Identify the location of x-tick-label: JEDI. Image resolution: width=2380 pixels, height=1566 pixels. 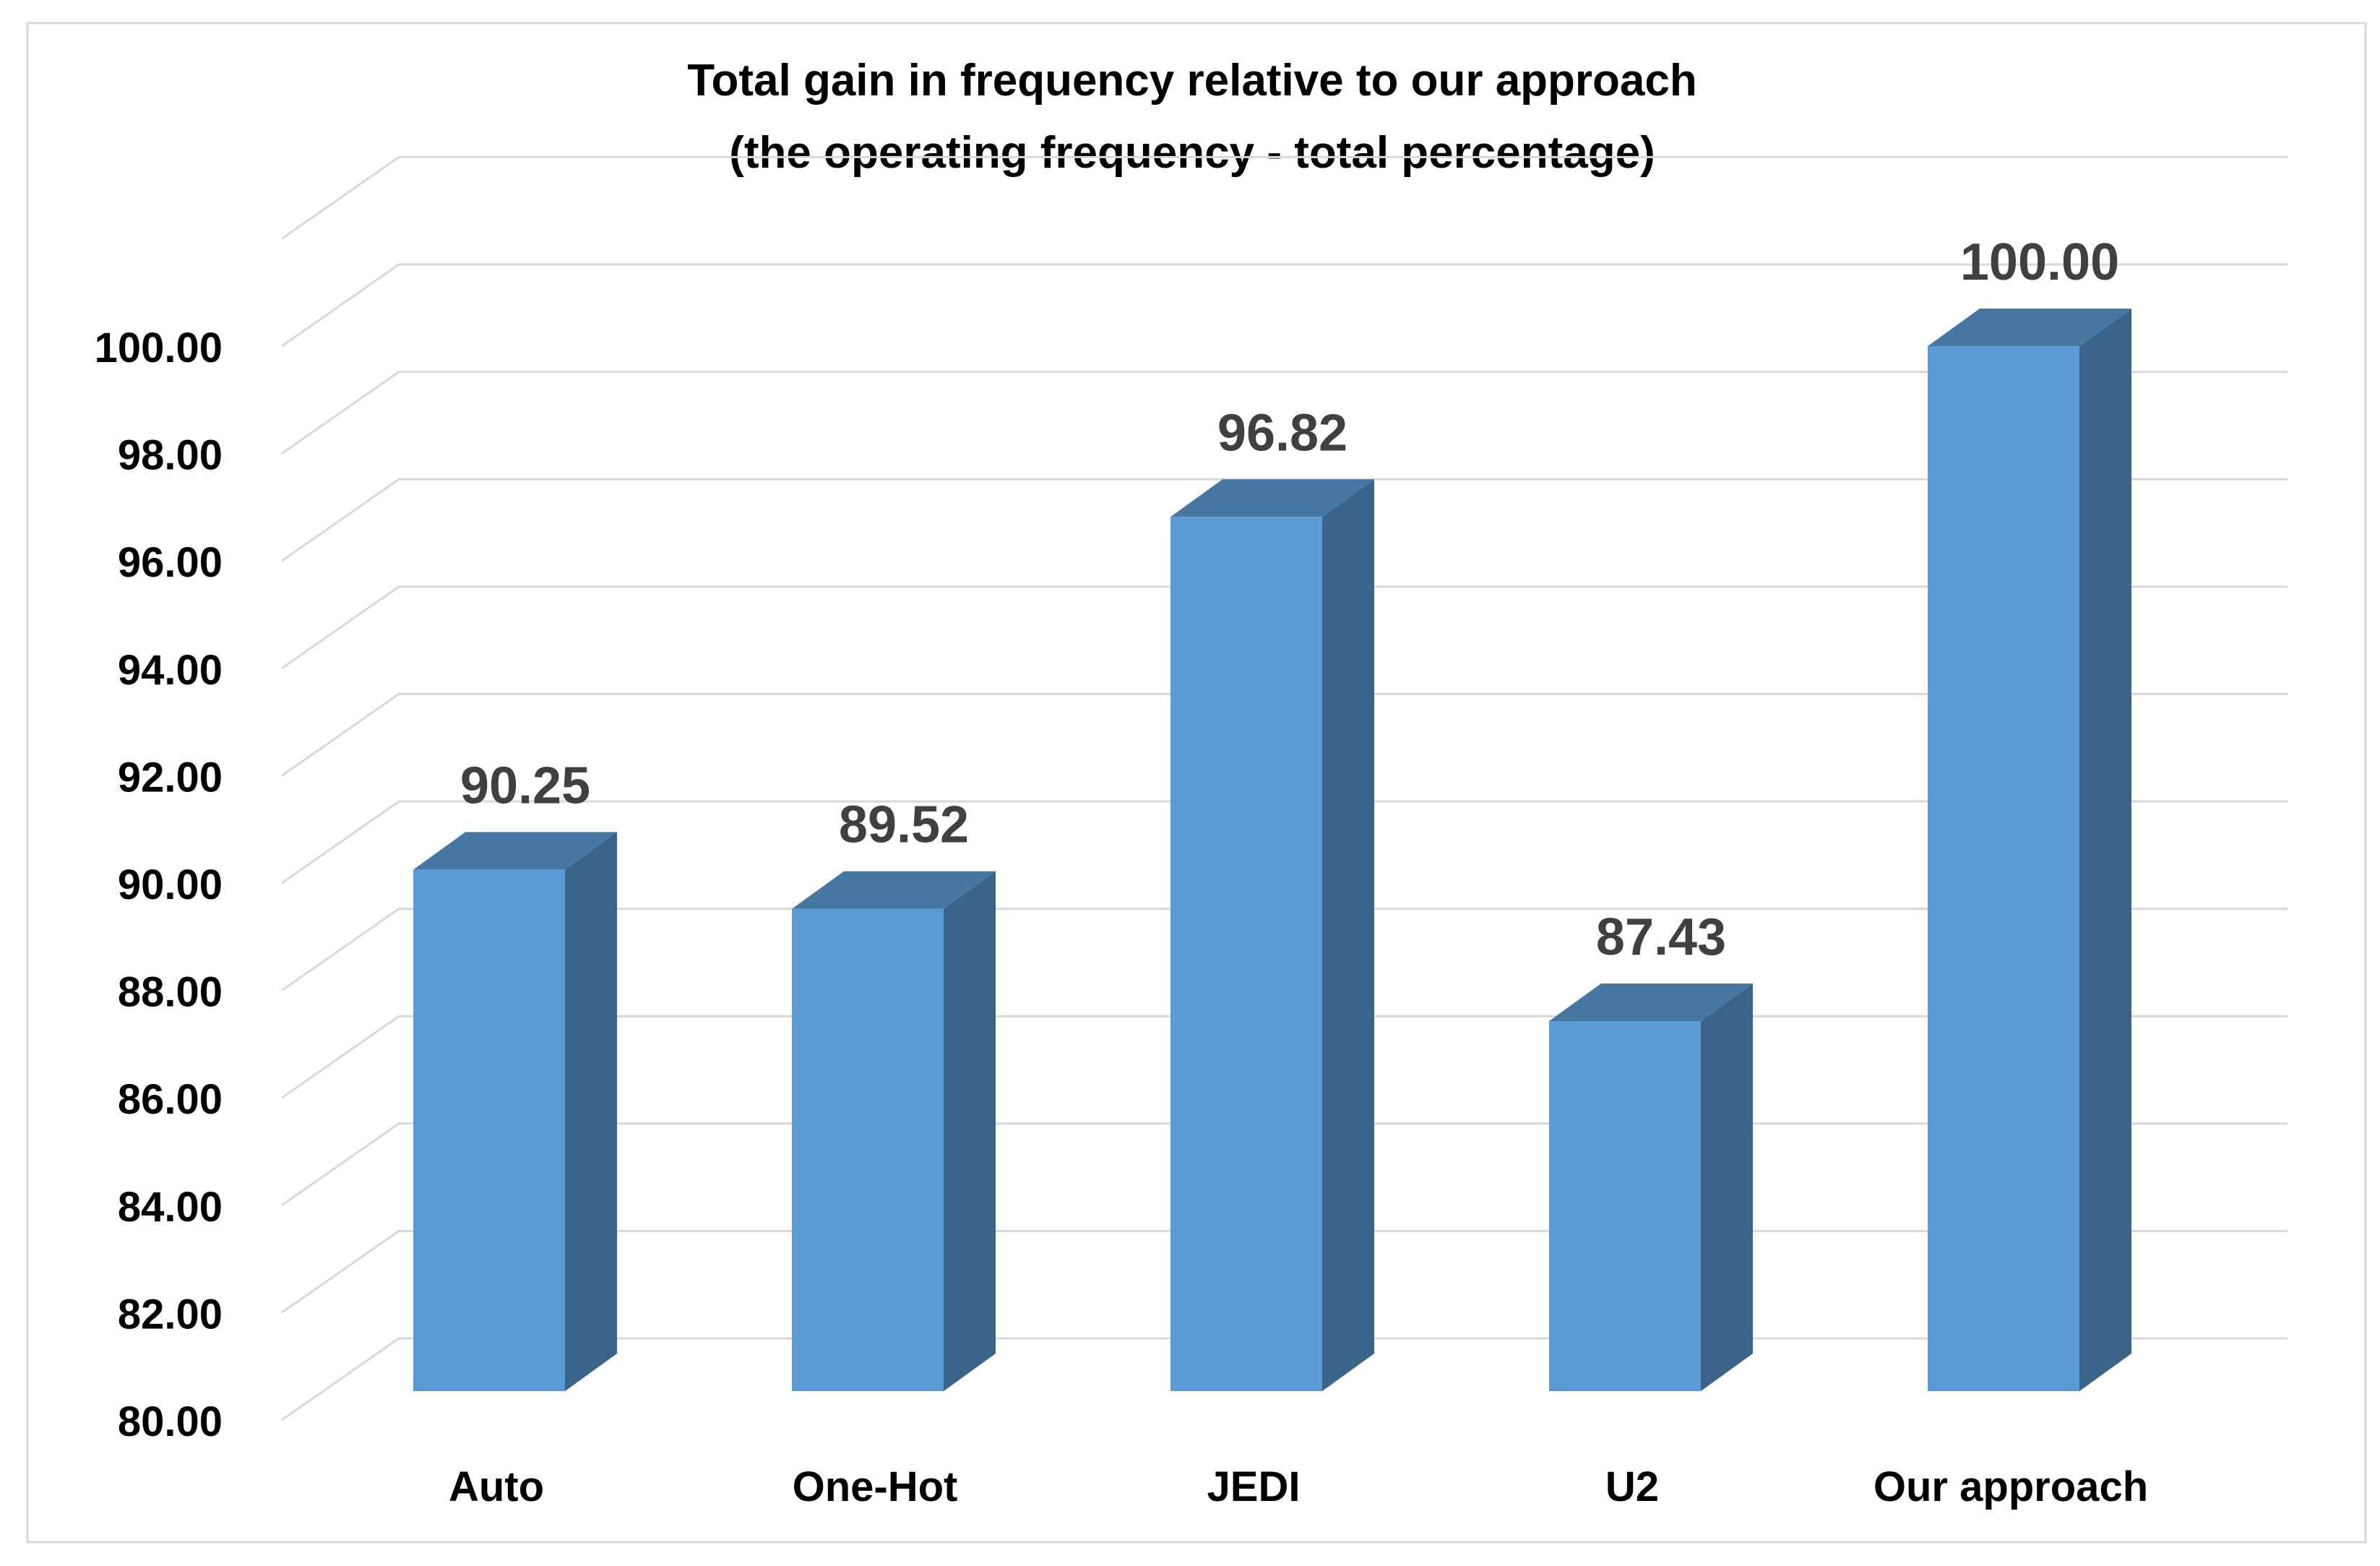
(1254, 1486).